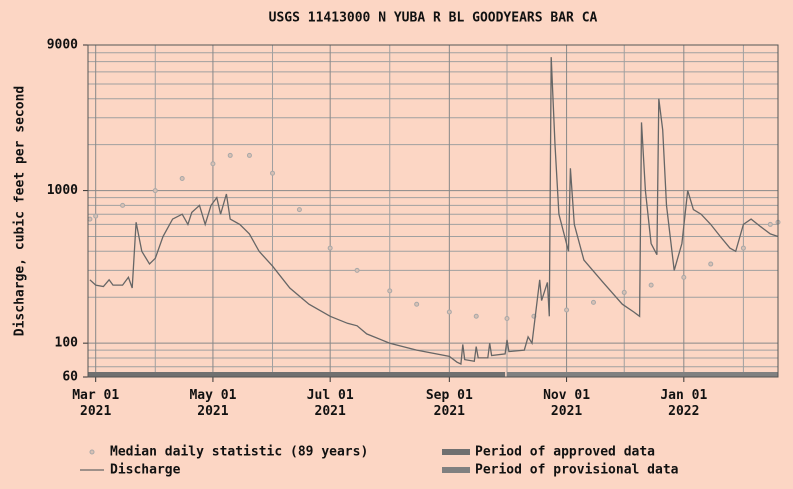  I want to click on legend-label: Median daily statistic (89 years), so click(239, 452).